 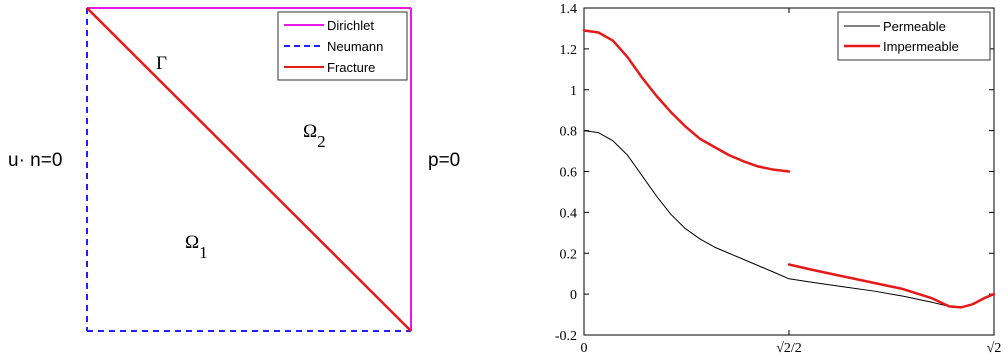 I want to click on y-tick-label: 0.4, so click(x=569, y=213).